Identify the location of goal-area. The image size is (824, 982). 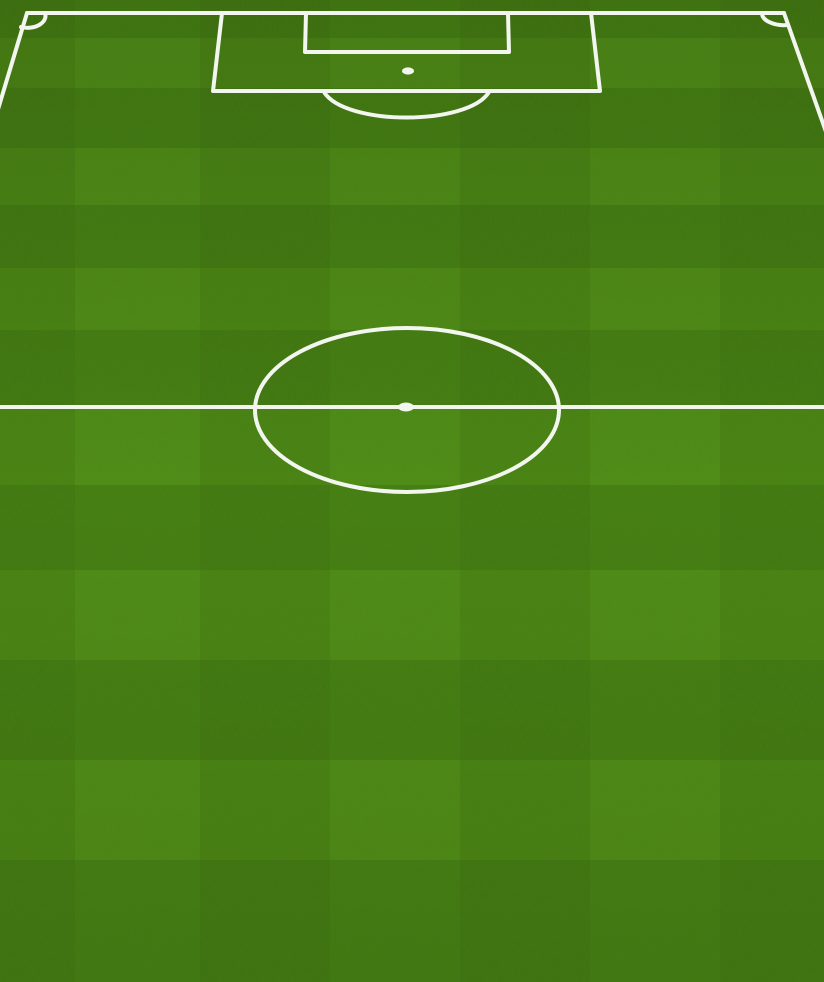
(407, 32).